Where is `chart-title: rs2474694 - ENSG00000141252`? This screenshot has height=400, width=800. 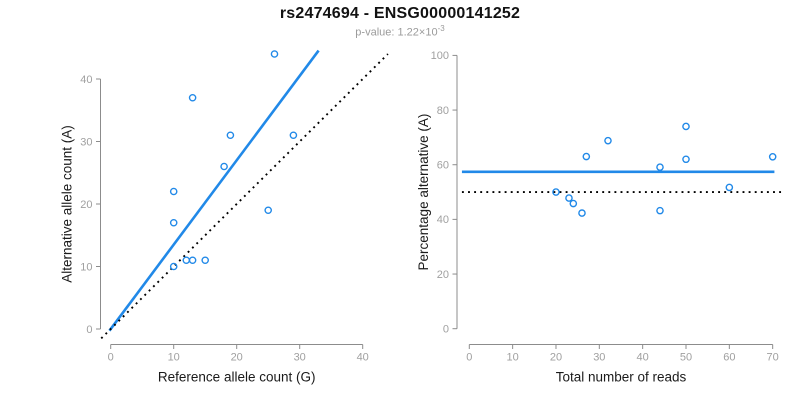
chart-title: rs2474694 - ENSG00000141252 is located at coordinates (400, 13).